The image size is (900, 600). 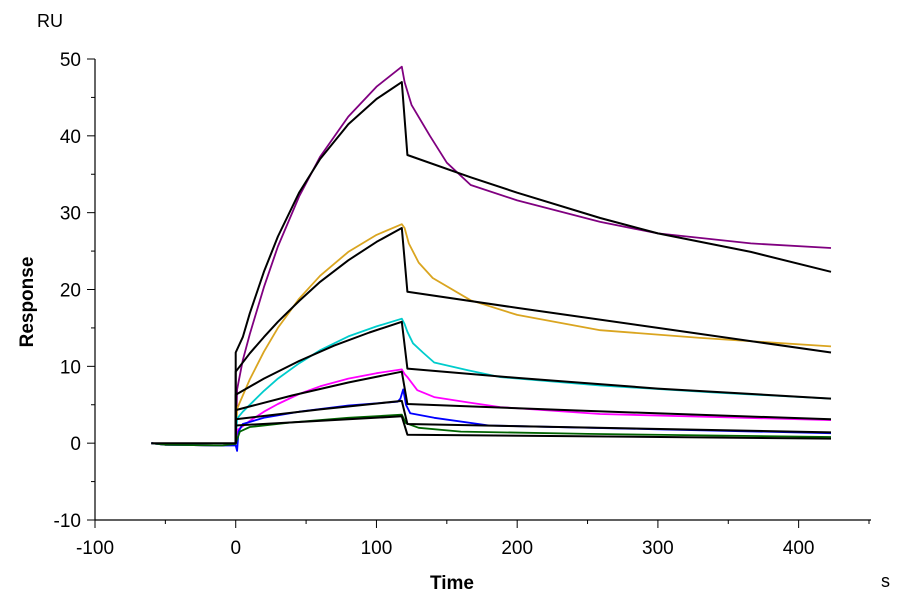 I want to click on x-tick-label: 300, so click(x=658, y=548).